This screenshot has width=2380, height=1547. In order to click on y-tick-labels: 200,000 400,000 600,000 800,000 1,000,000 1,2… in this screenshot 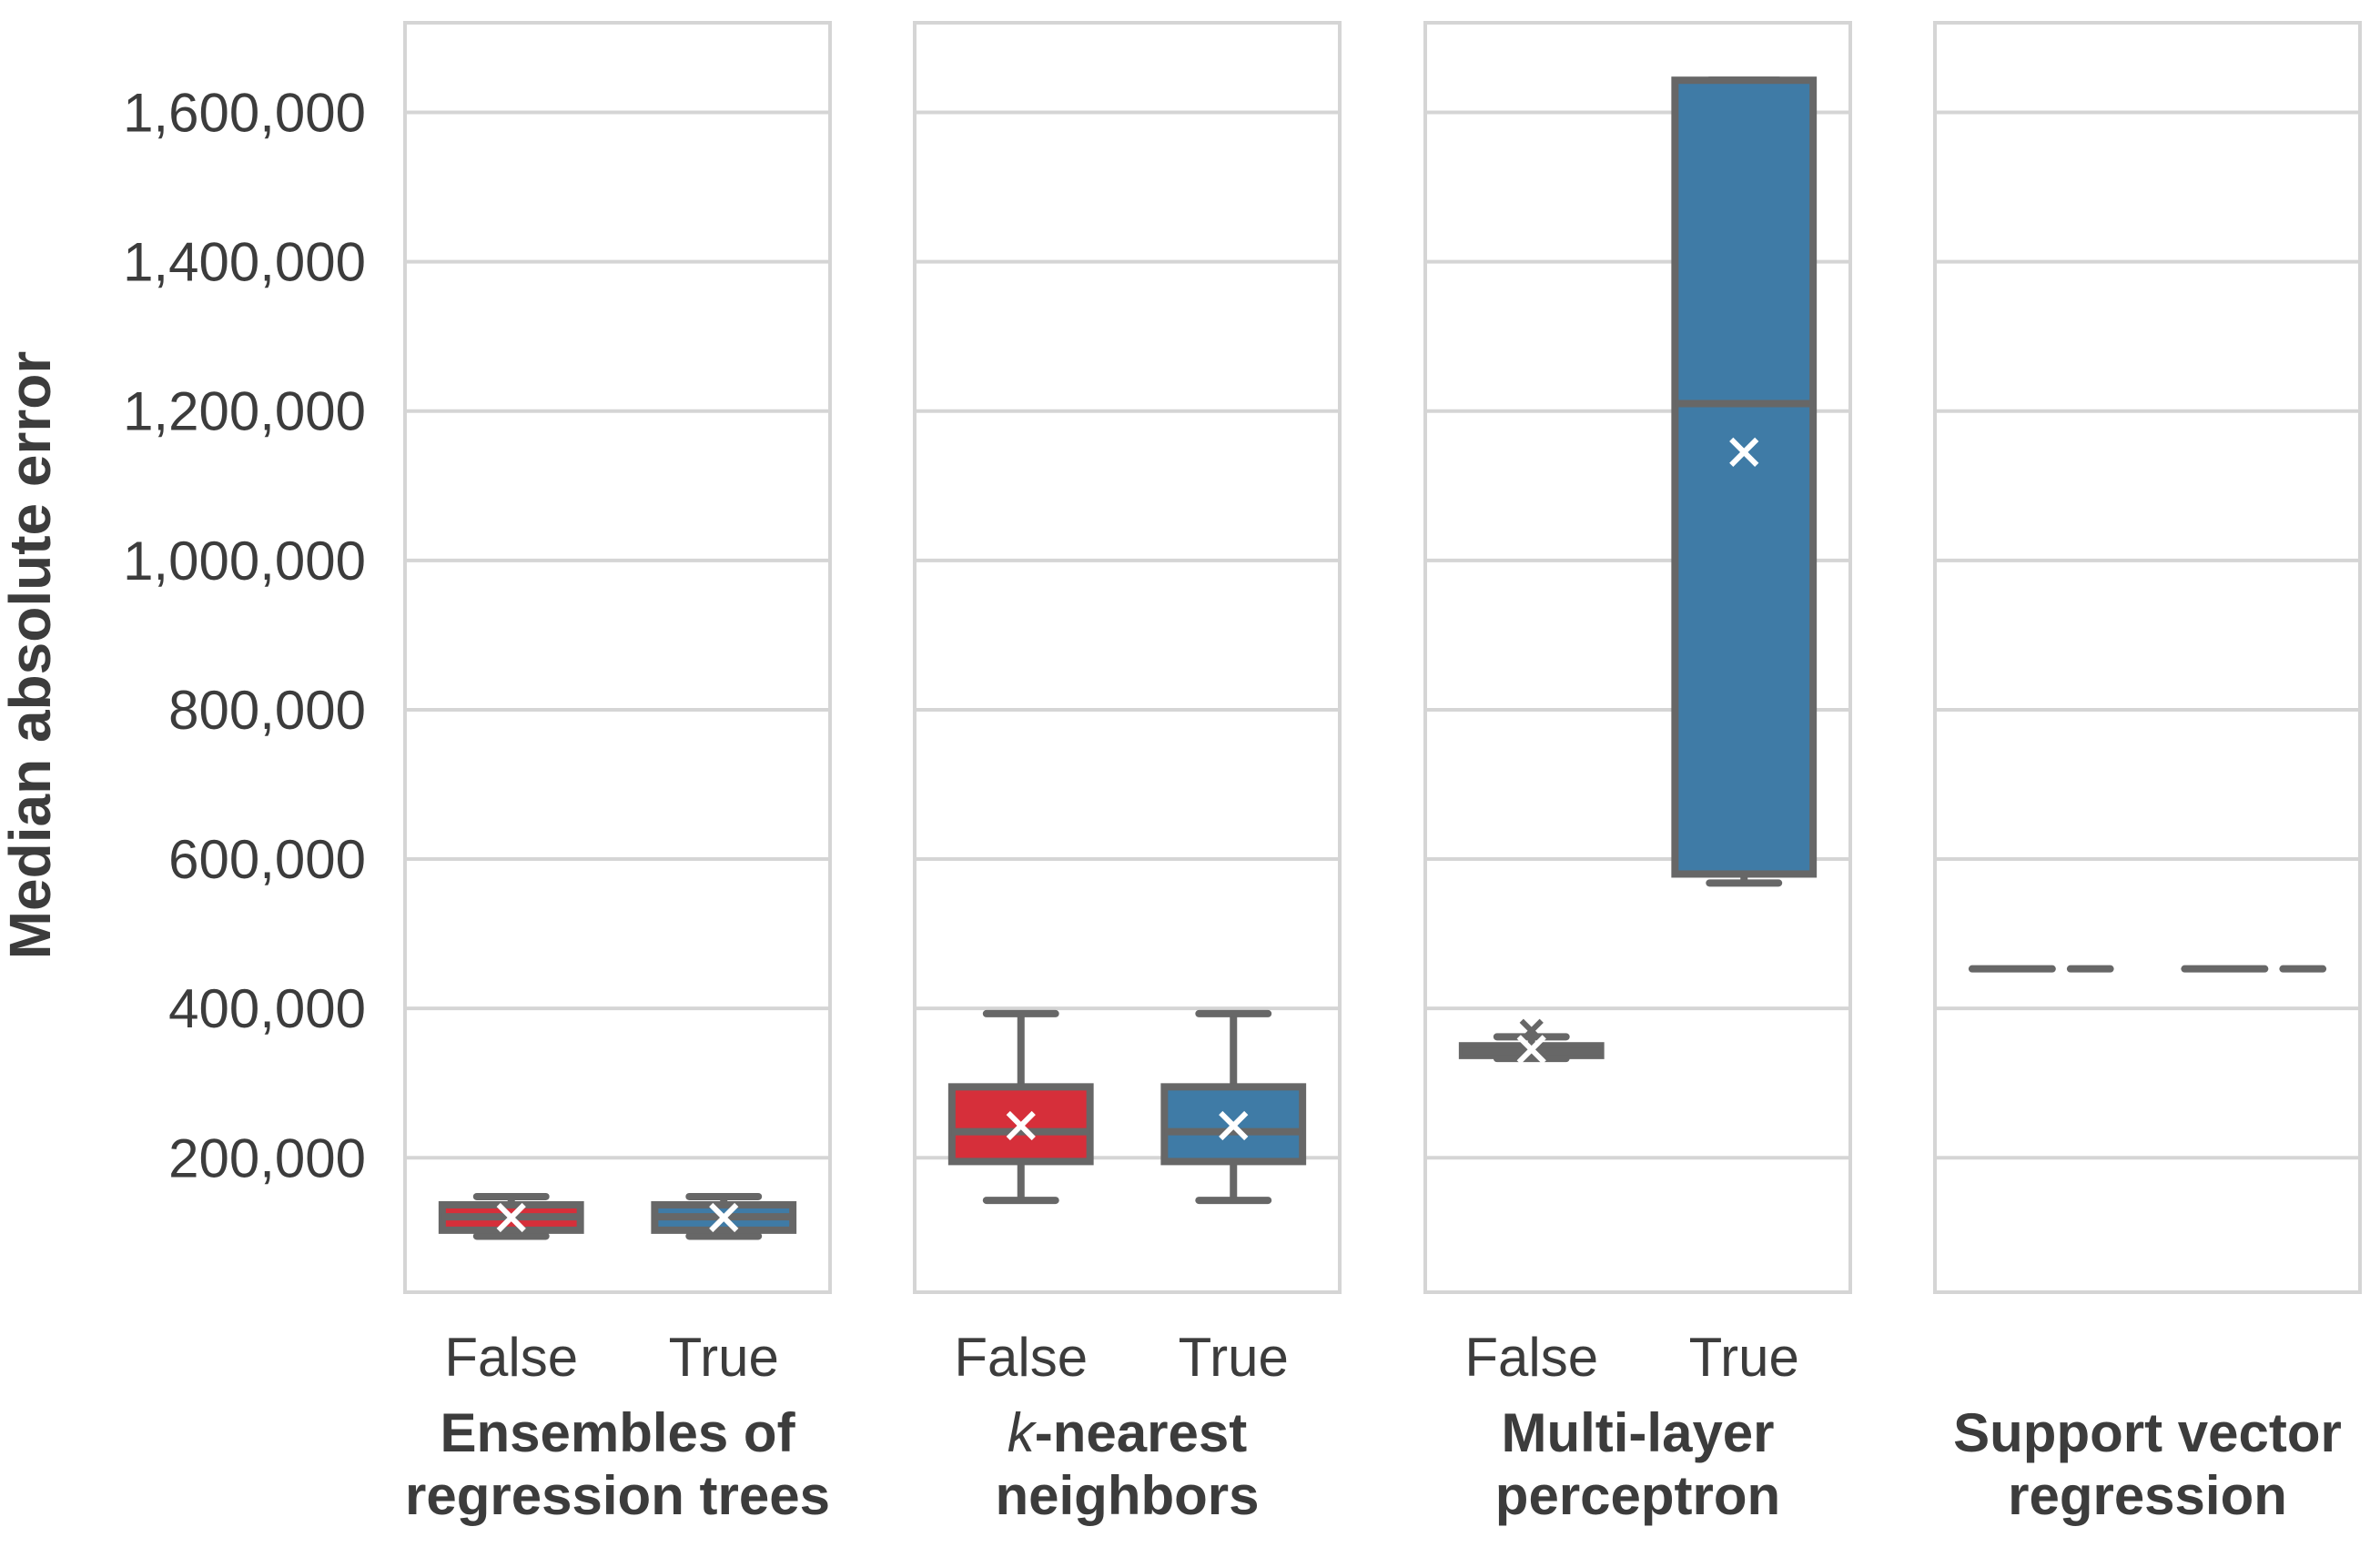, I will do `click(245, 635)`.